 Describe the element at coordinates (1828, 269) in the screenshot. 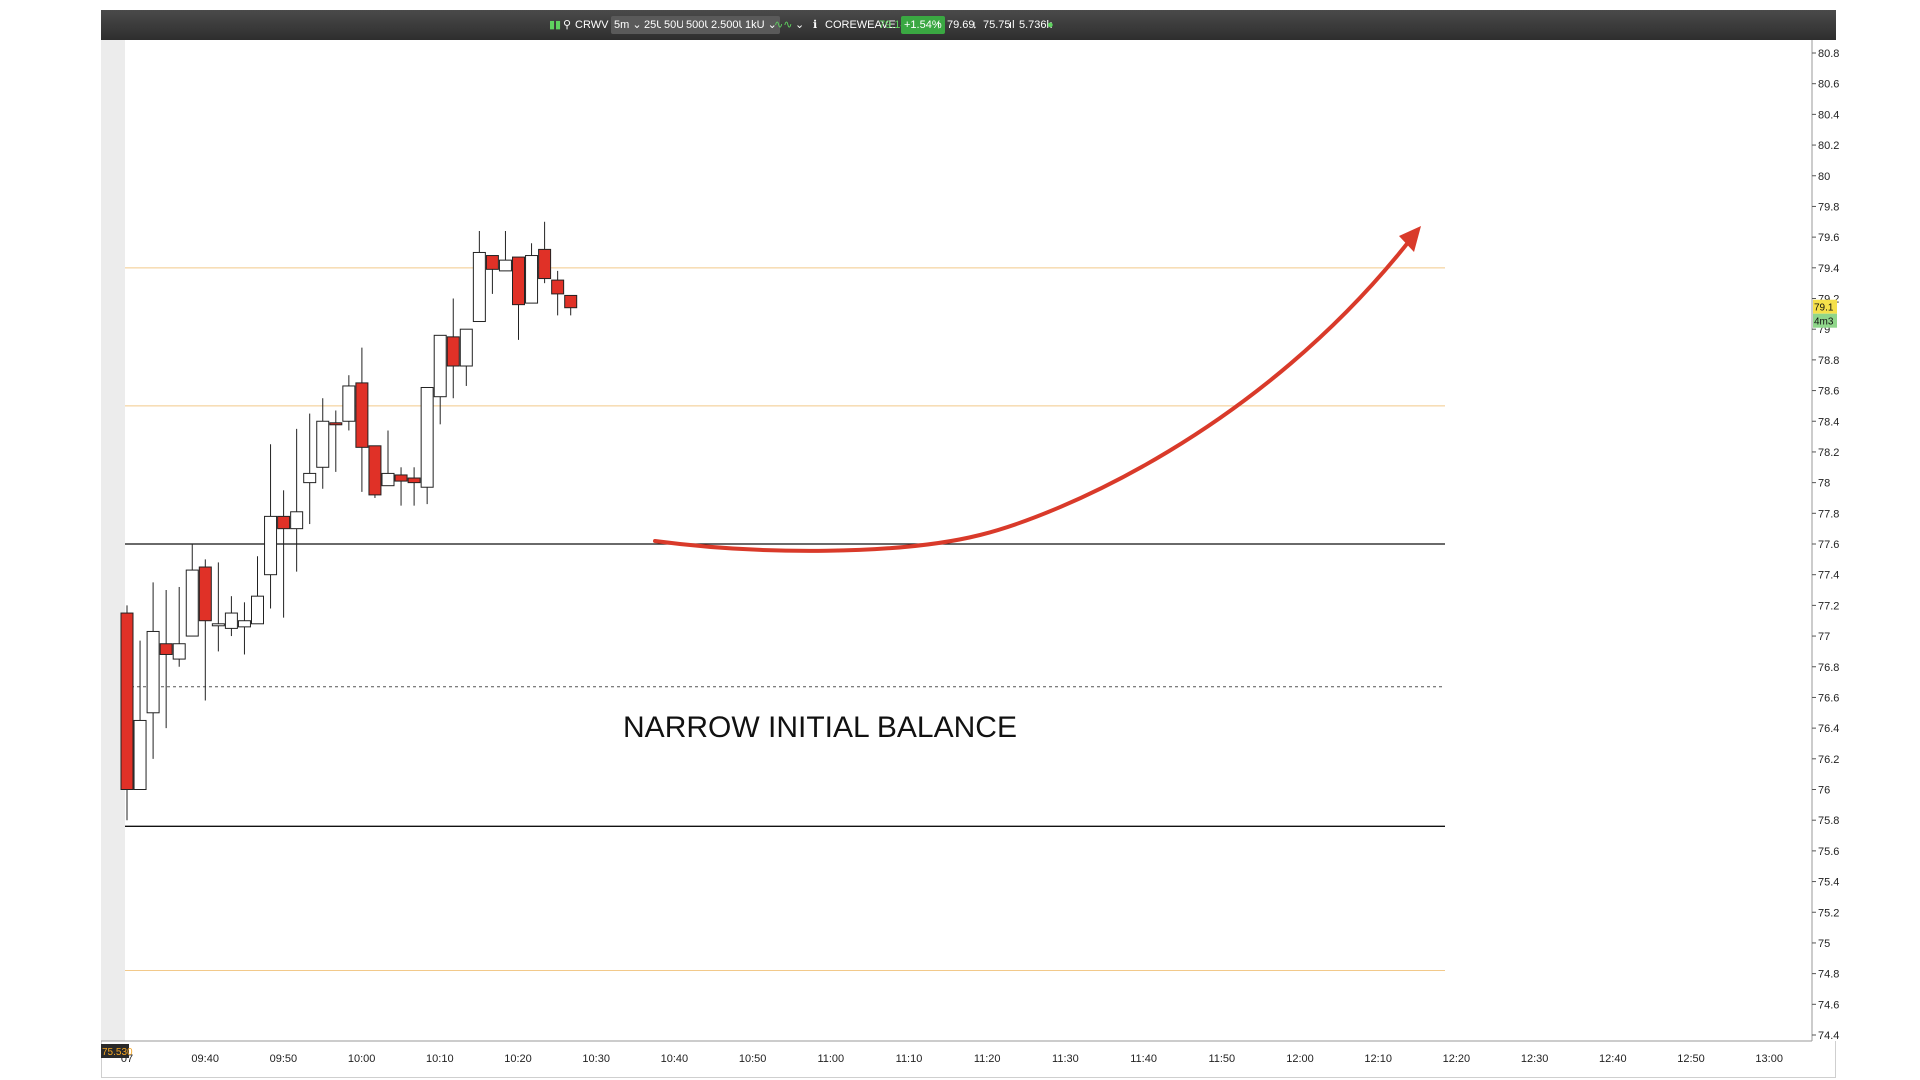

I see `price-tick-label: 79.4` at that location.